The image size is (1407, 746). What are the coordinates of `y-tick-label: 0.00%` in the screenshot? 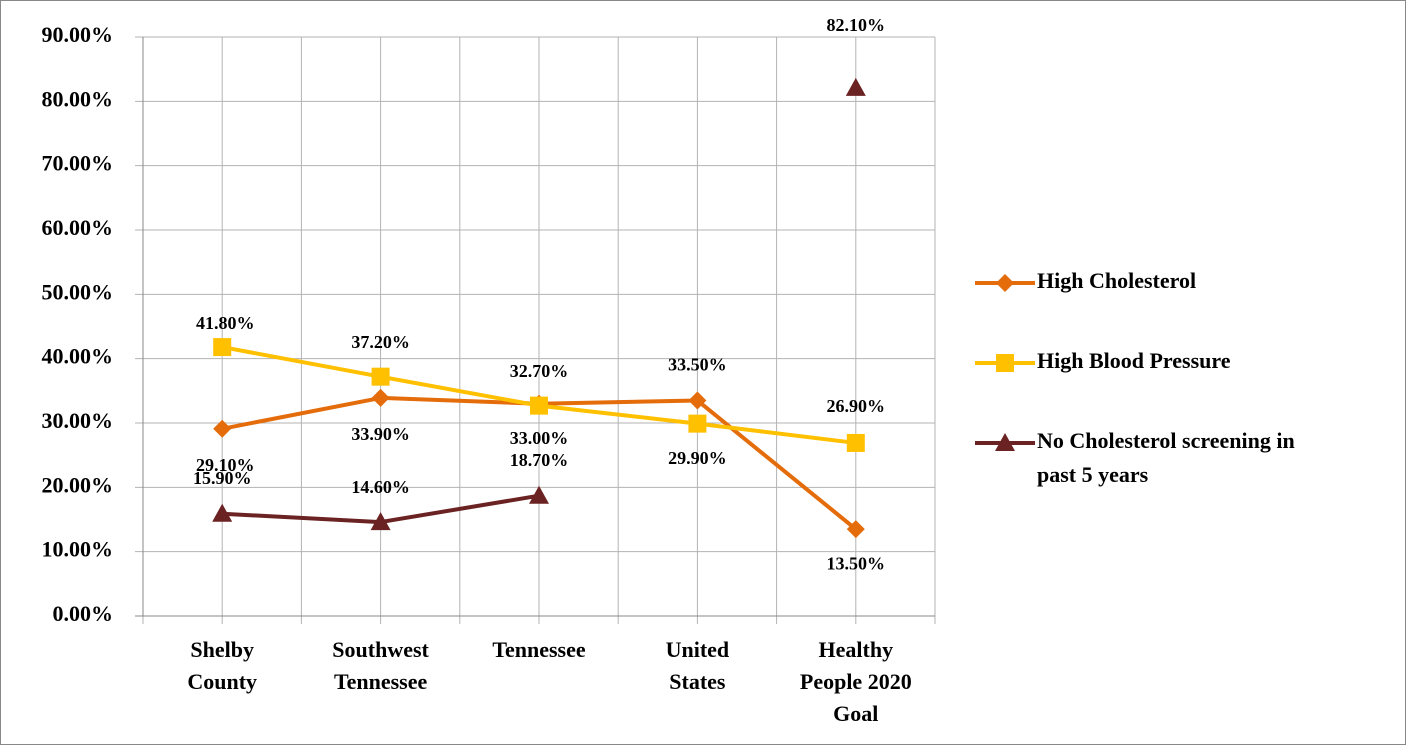 It's located at (83, 613).